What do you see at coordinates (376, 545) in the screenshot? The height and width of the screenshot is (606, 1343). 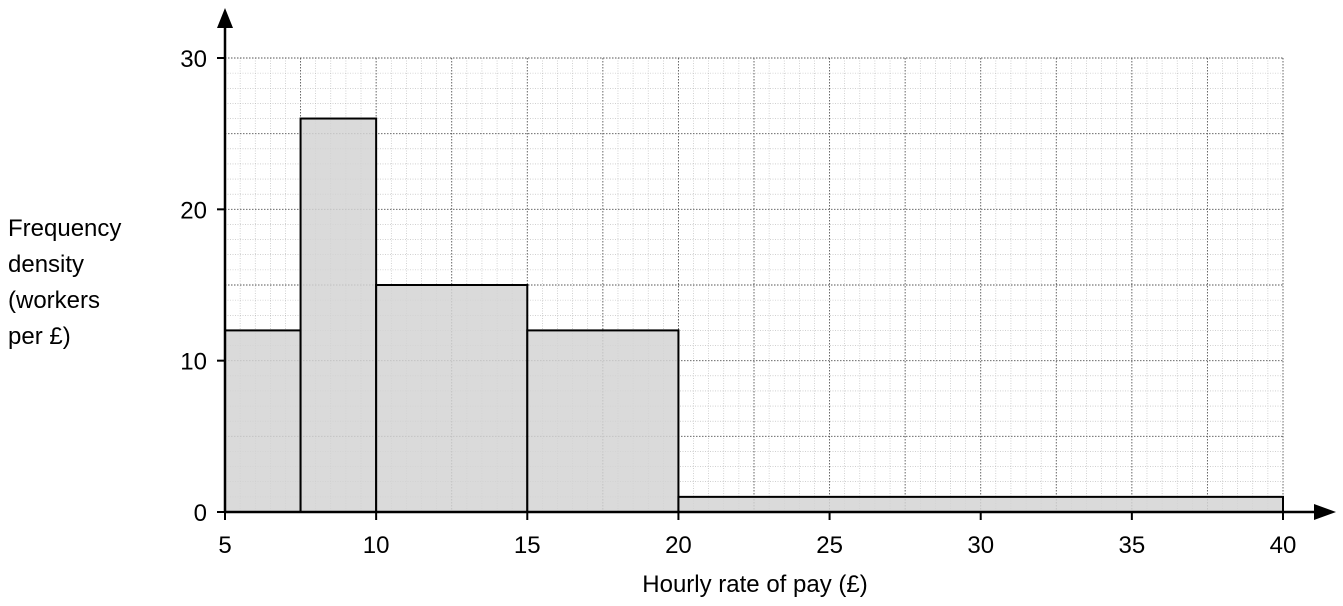 I see `x-tick-label: 10` at bounding box center [376, 545].